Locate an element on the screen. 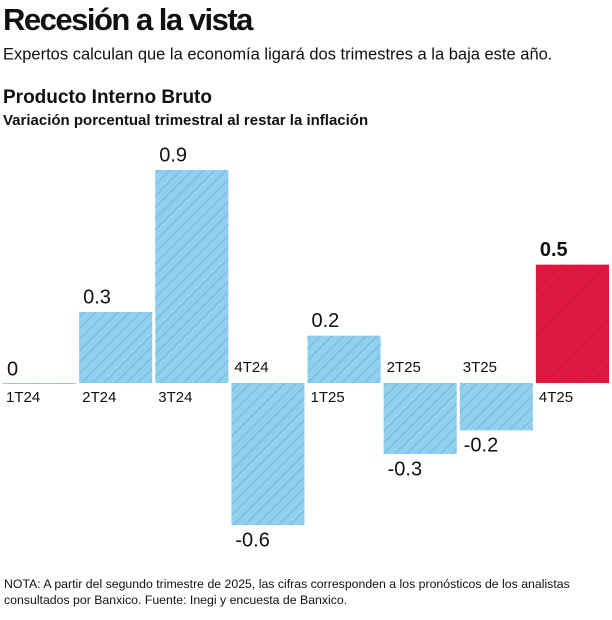 The image size is (612, 620). chart-title: Producto Interno Bruto is located at coordinates (107, 97).